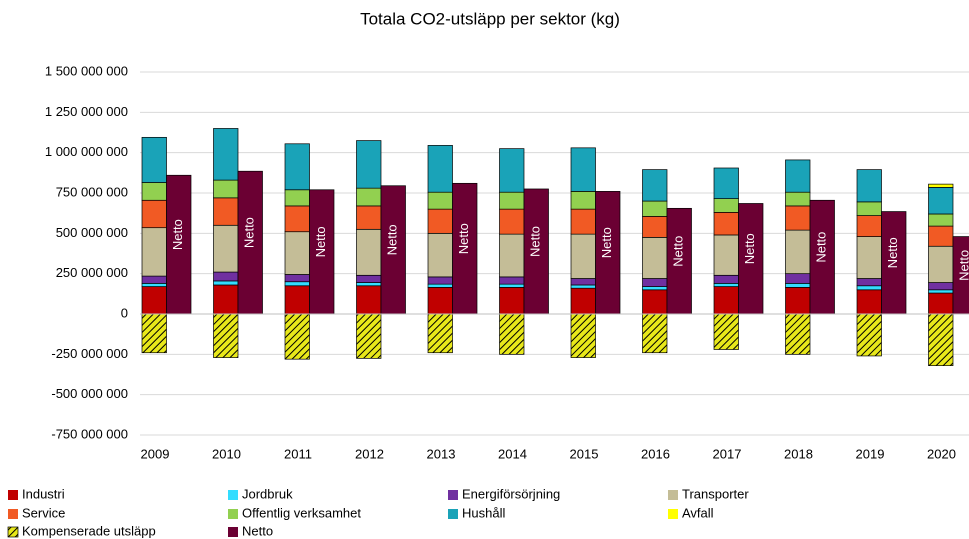 This screenshot has height=539, width=969. I want to click on y-tick-label: 500 000 000, so click(92, 232).